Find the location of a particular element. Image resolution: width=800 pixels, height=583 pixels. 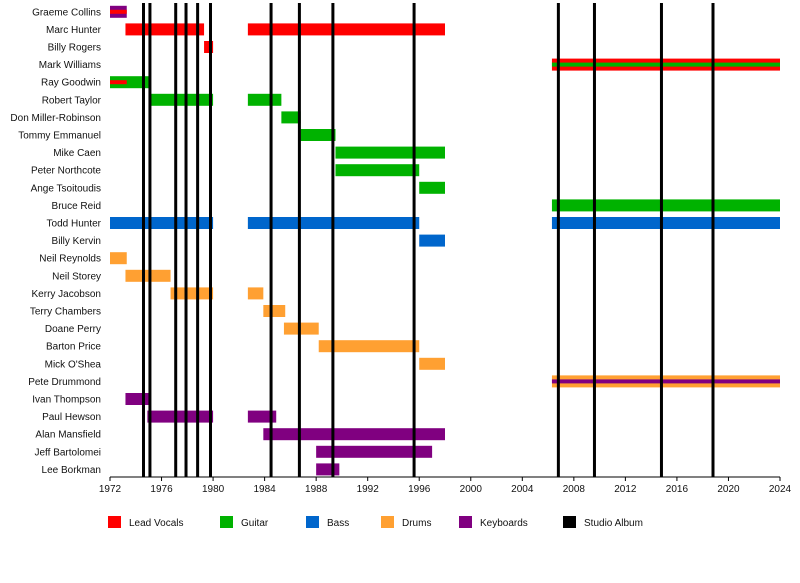

x-tick-label-1996: 1996 is located at coordinates (419, 489).